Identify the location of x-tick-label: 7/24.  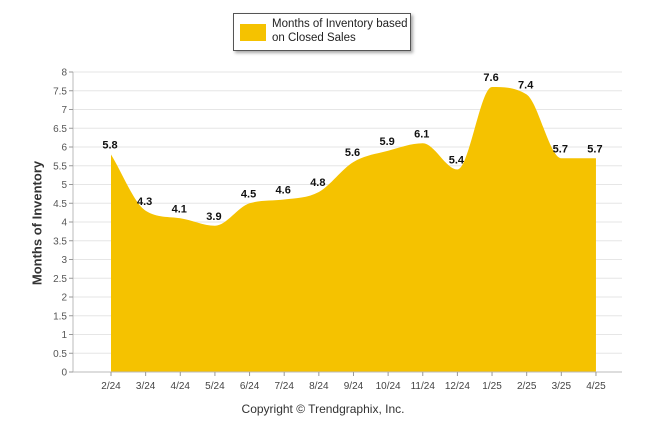
(284, 386).